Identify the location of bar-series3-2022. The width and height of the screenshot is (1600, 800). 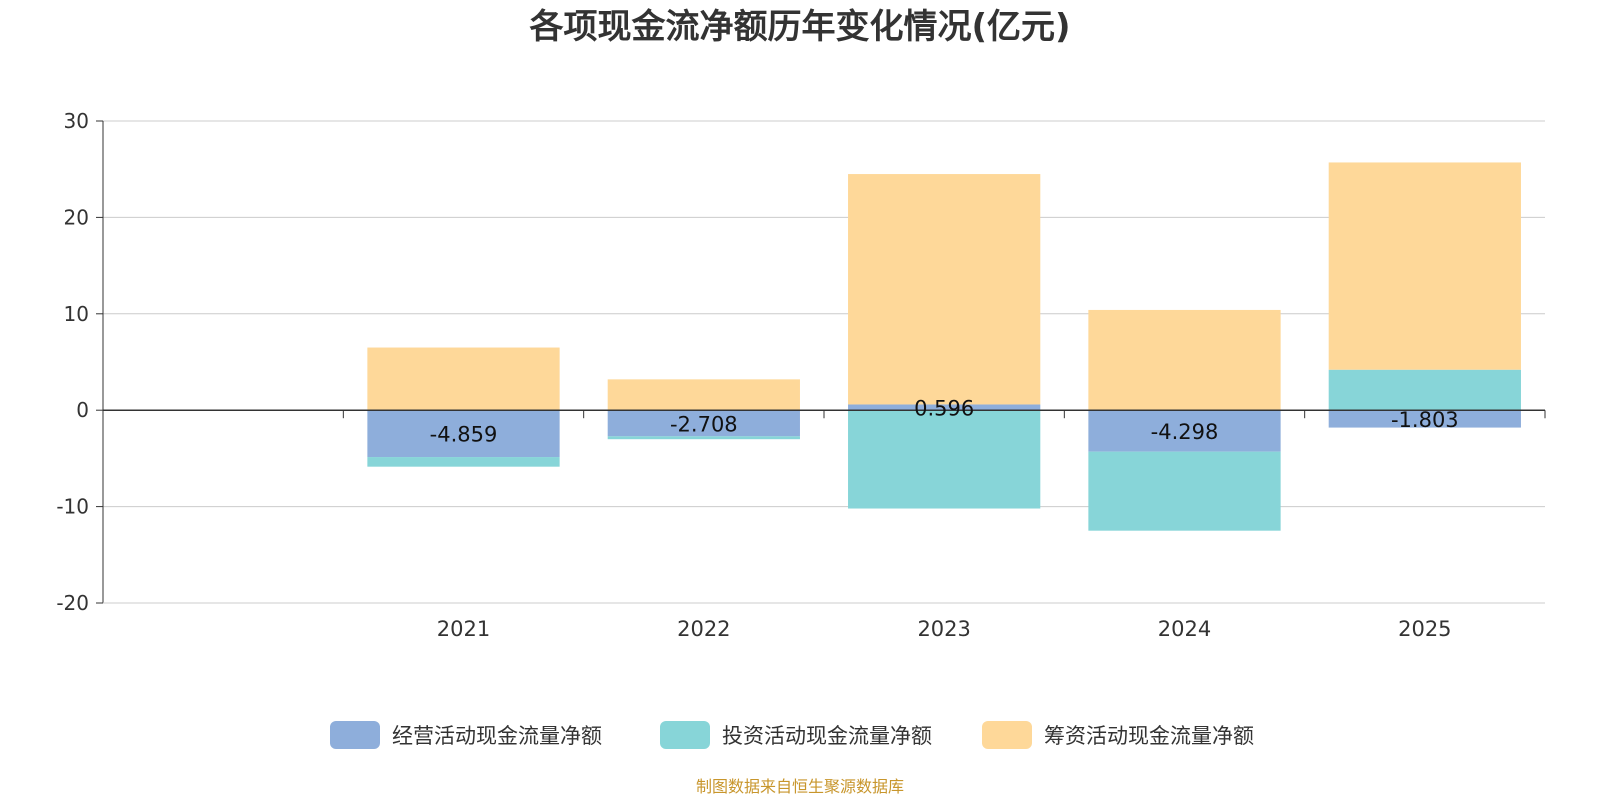
(703, 395).